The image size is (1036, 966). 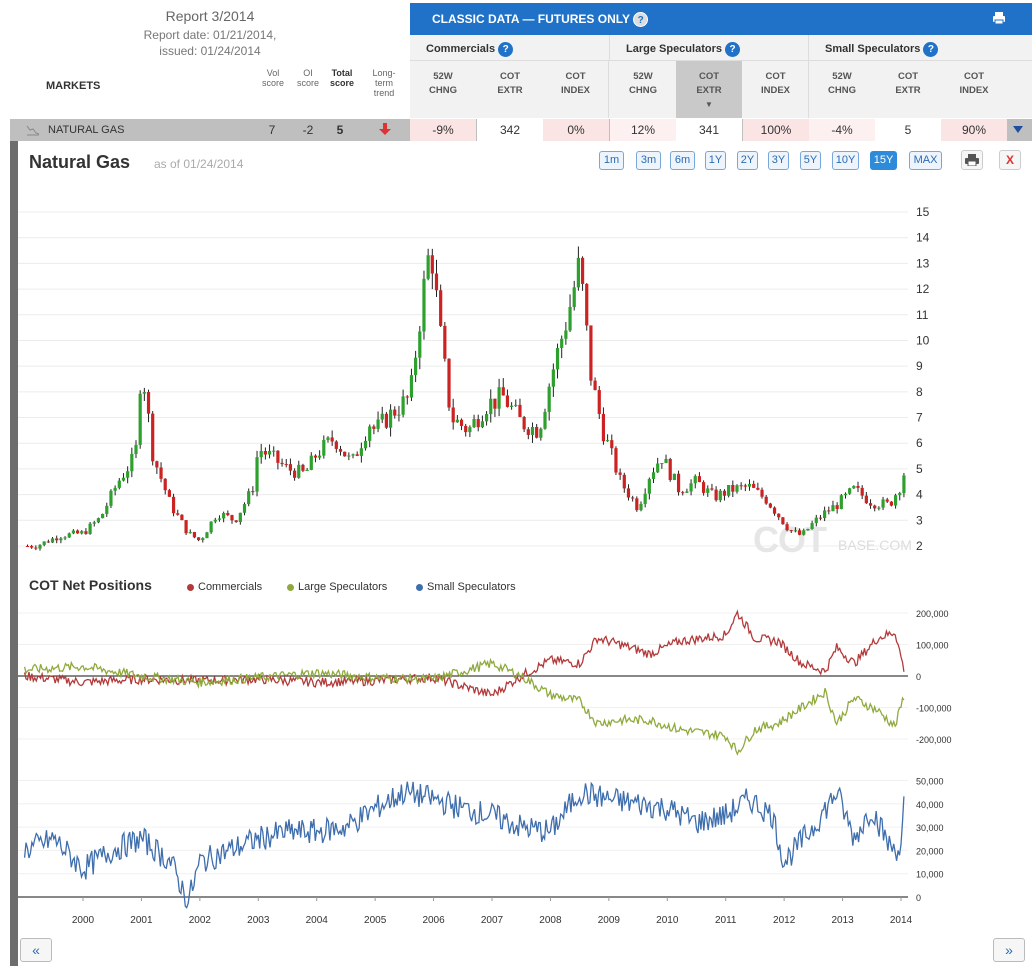 What do you see at coordinates (73, 86) in the screenshot?
I see `markets-header: MARKETS` at bounding box center [73, 86].